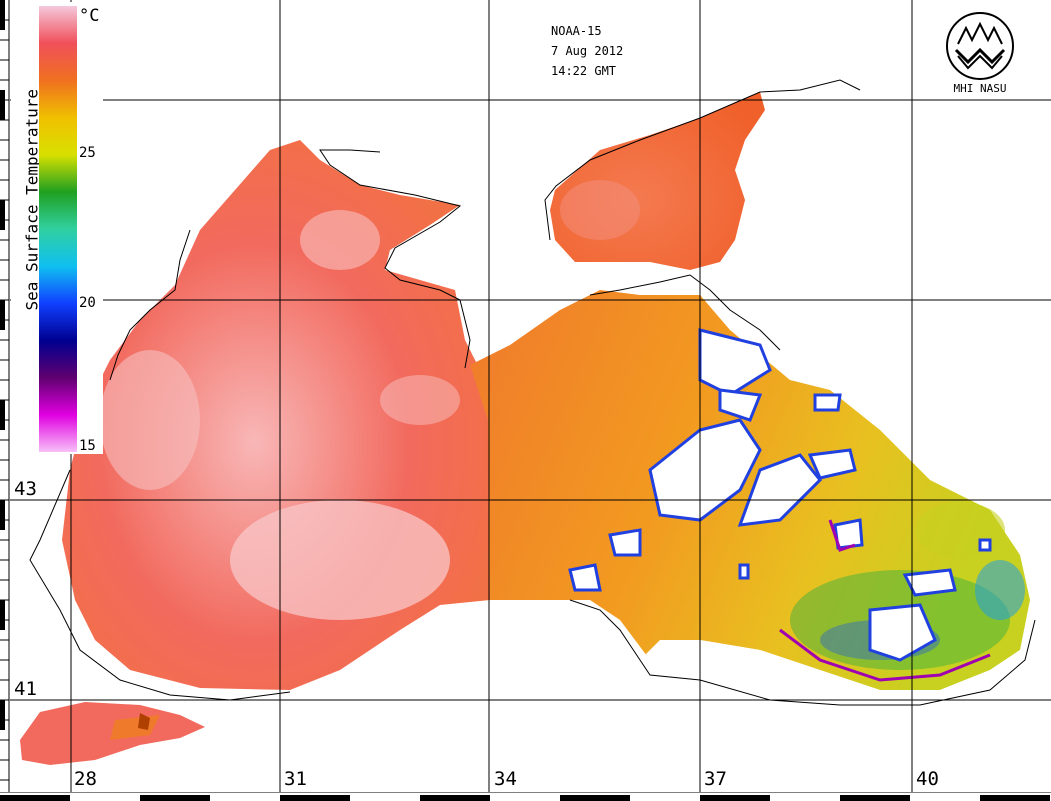 Image resolution: width=1051 pixels, height=801 pixels. I want to click on azov-coast, so click(702, 160).